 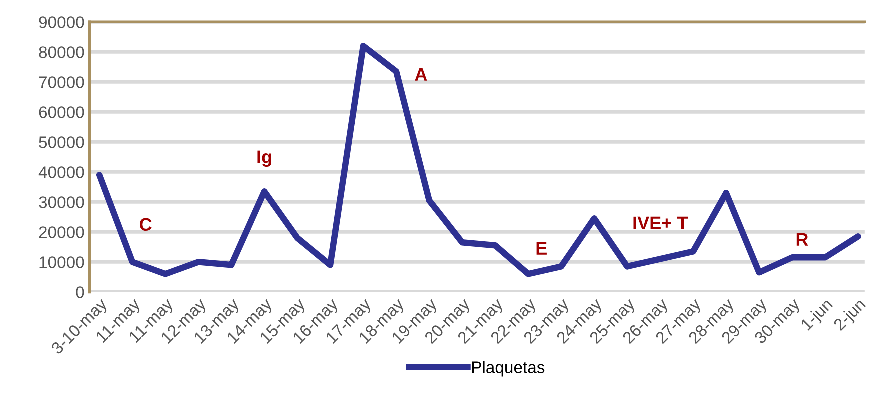 I want to click on annotation: C, so click(x=146, y=225).